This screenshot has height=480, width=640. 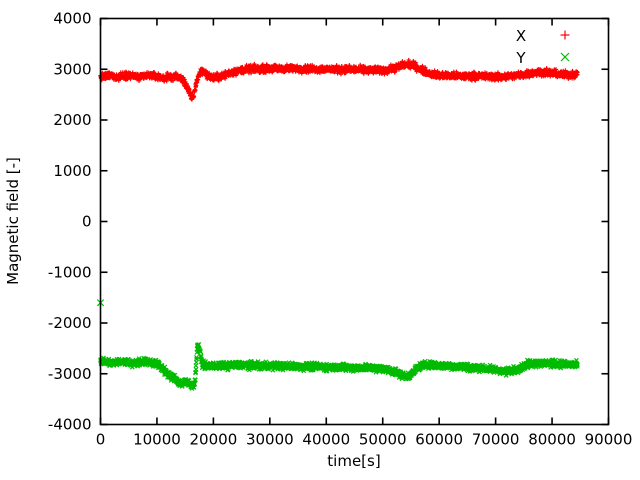 I want to click on x-tick-label: 60000, so click(x=439, y=440).